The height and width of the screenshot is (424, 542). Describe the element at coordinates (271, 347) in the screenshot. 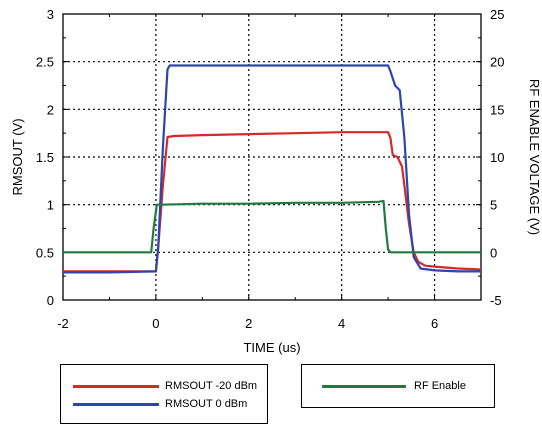

I see `x-axis-label: TIME (us)` at that location.